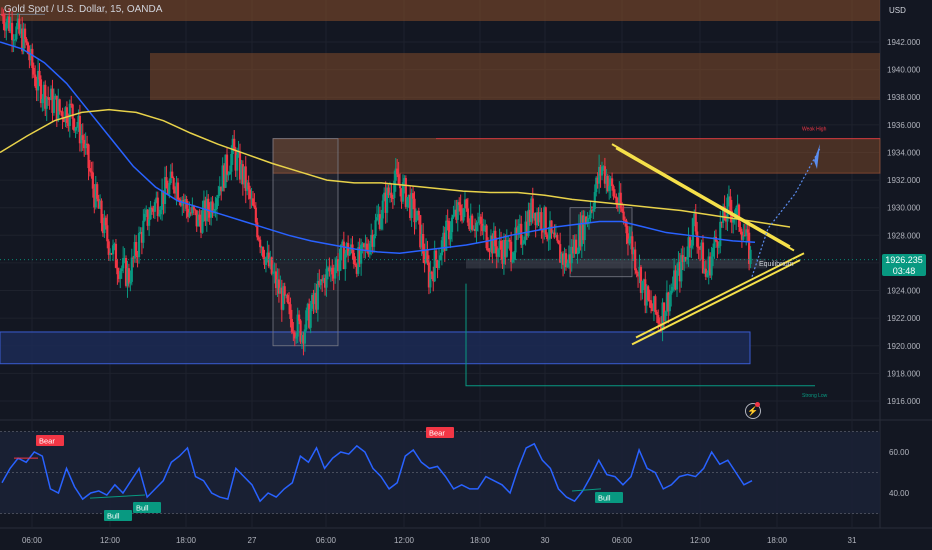 The height and width of the screenshot is (550, 932). What do you see at coordinates (83, 9) in the screenshot?
I see `symbol-title: Gold Spot / U.S. Dollar, 15, OANDA` at bounding box center [83, 9].